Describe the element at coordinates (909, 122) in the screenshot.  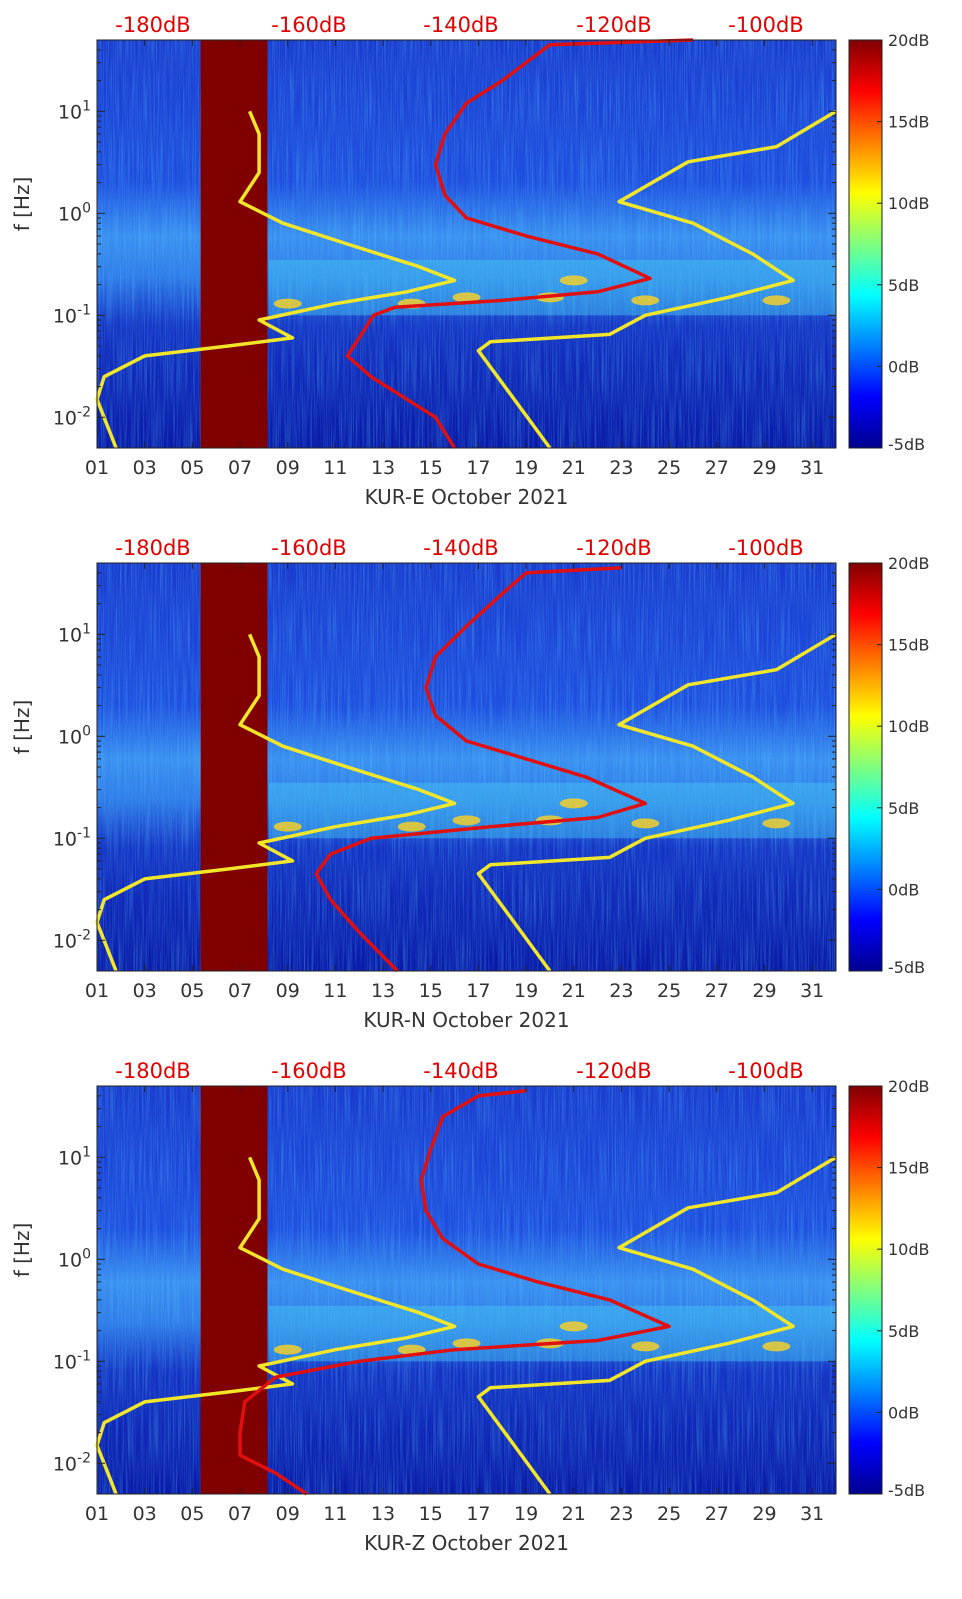
I see `colorbar-label: 15dB` at that location.